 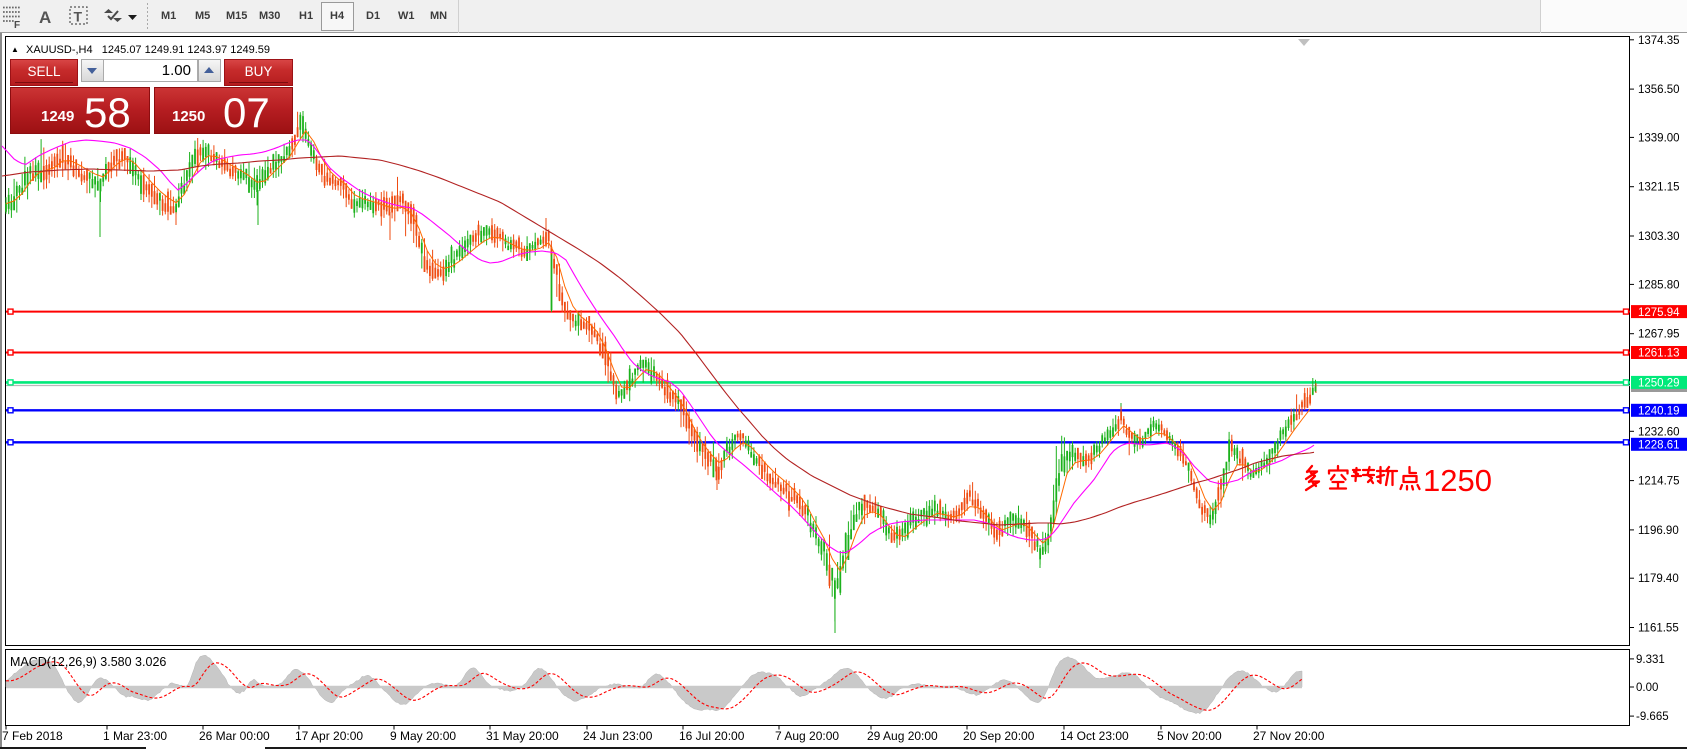 What do you see at coordinates (1647, 688) in the screenshot?
I see `svg-text: 0.00` at bounding box center [1647, 688].